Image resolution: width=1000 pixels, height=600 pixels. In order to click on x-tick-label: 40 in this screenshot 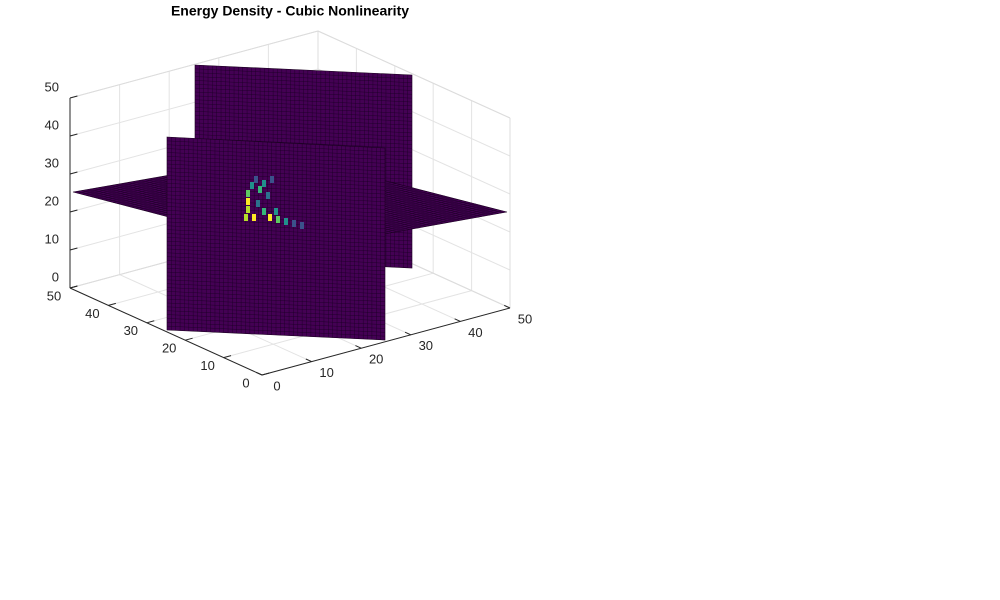, I will do `click(475, 332)`.